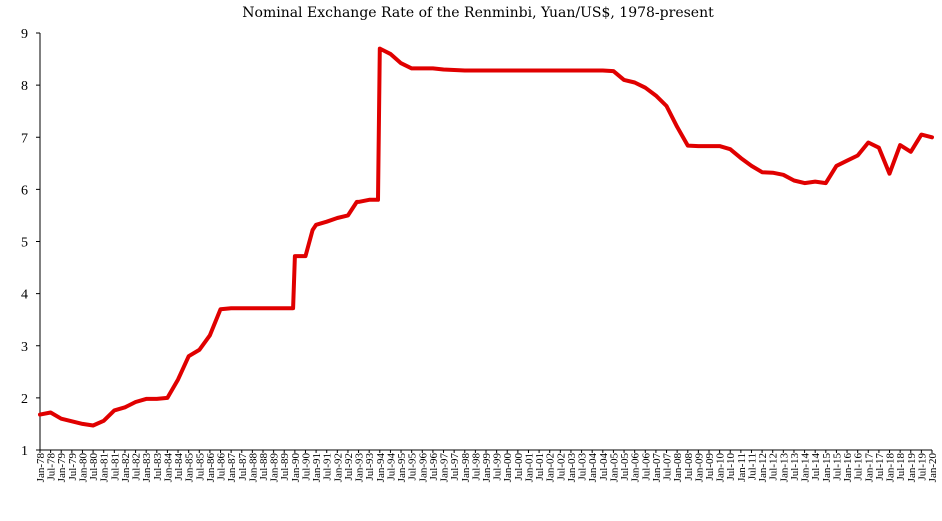 This screenshot has width=942, height=521. Describe the element at coordinates (24, 295) in the screenshot. I see `y-tick-label: 4` at that location.